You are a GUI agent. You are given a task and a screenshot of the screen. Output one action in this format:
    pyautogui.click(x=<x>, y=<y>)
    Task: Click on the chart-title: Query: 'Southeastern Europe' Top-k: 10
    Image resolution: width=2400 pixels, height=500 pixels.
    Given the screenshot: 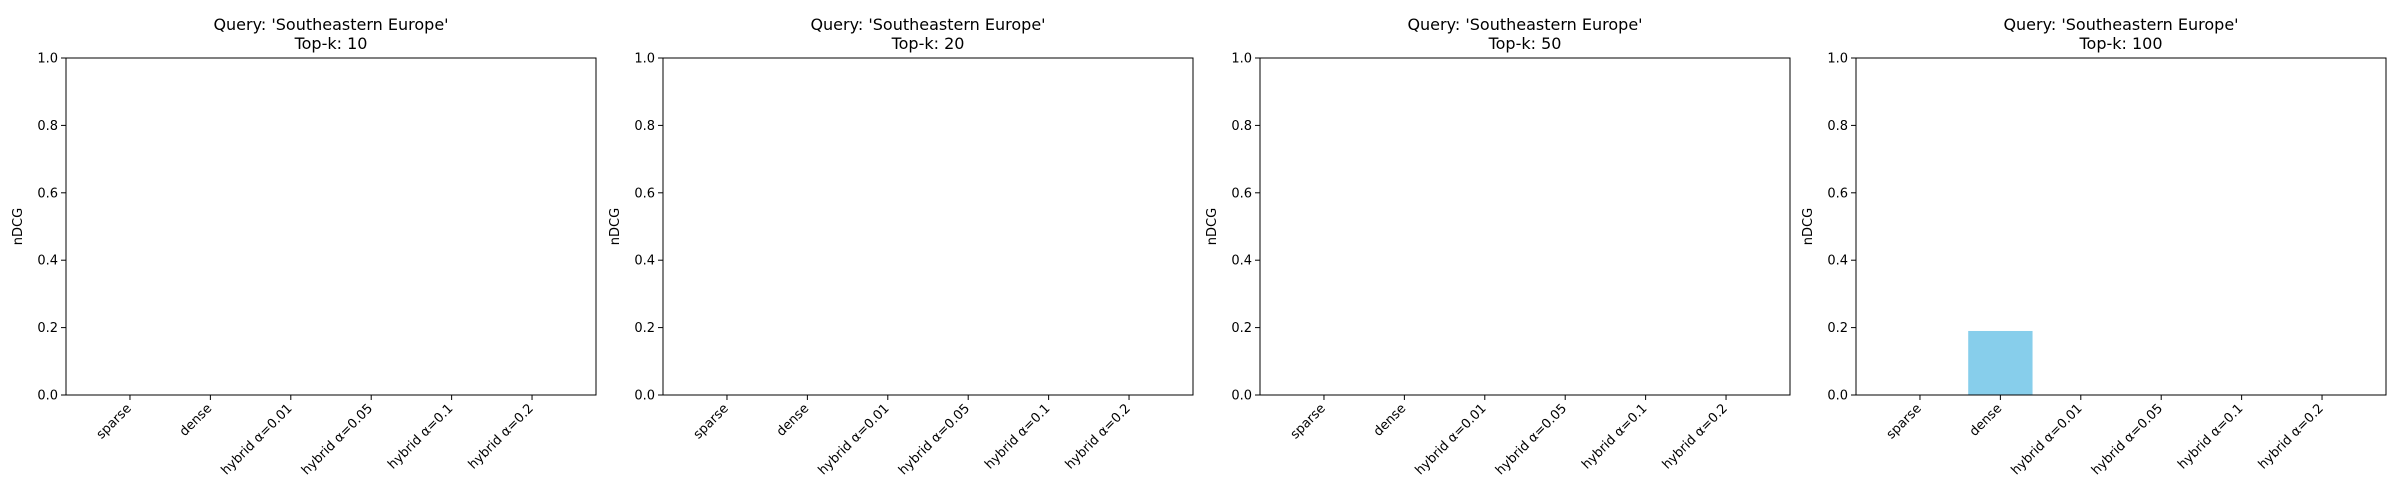 What is the action you would take?
    pyautogui.click(x=330, y=34)
    